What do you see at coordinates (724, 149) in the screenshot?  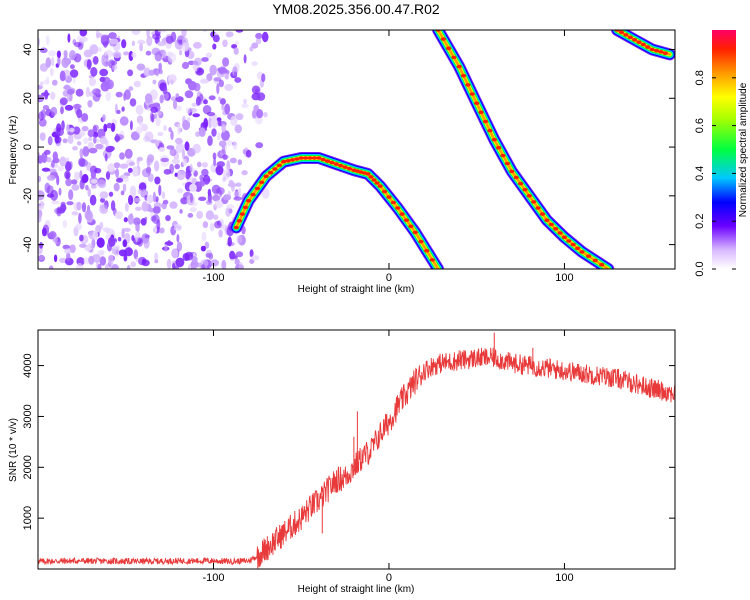 I see `colorbar-gradient` at bounding box center [724, 149].